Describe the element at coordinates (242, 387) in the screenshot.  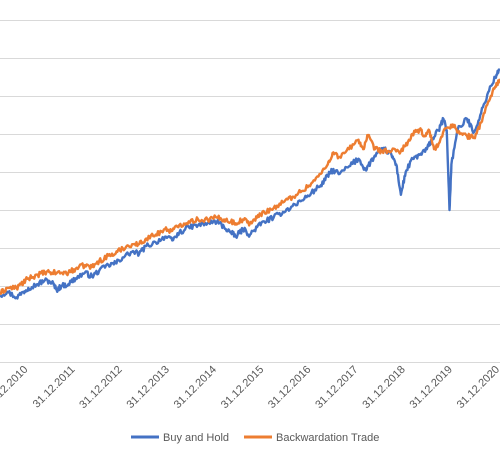
I see `x-tick-label: 31.12.2015` at that location.